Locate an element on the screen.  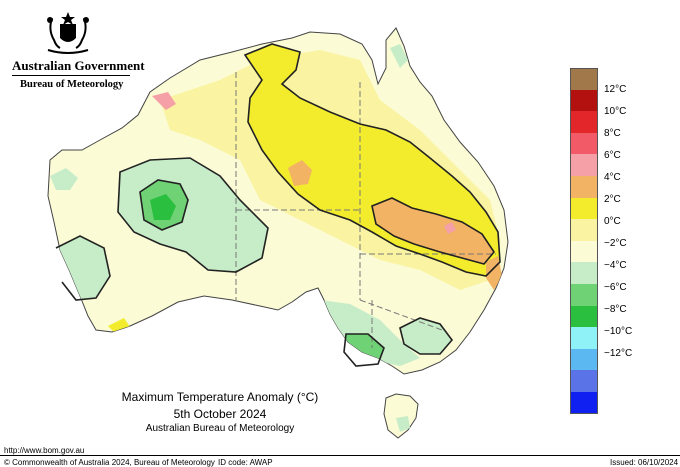
map-title: Maximum Temperature Anomaly (°C) is located at coordinates (220, 397).